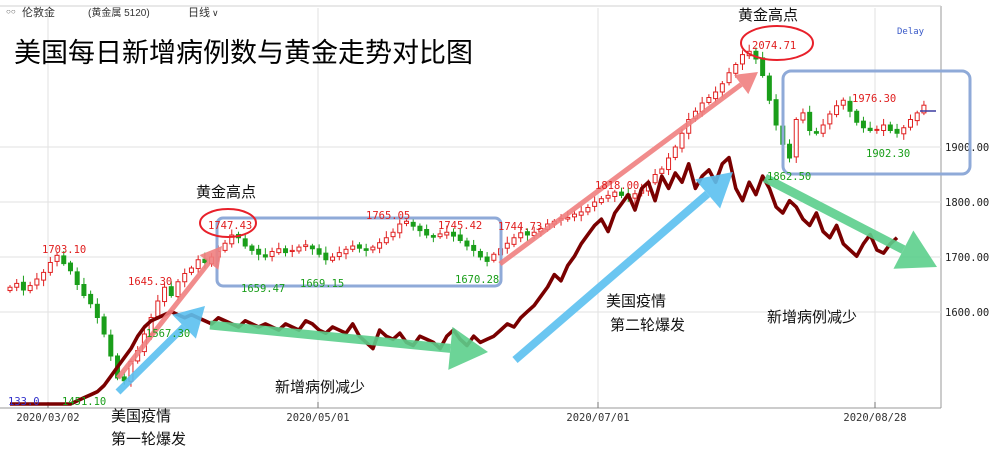 The width and height of the screenshot is (1001, 459). I want to click on x-tick-label: 2020/05/01, so click(317, 418).